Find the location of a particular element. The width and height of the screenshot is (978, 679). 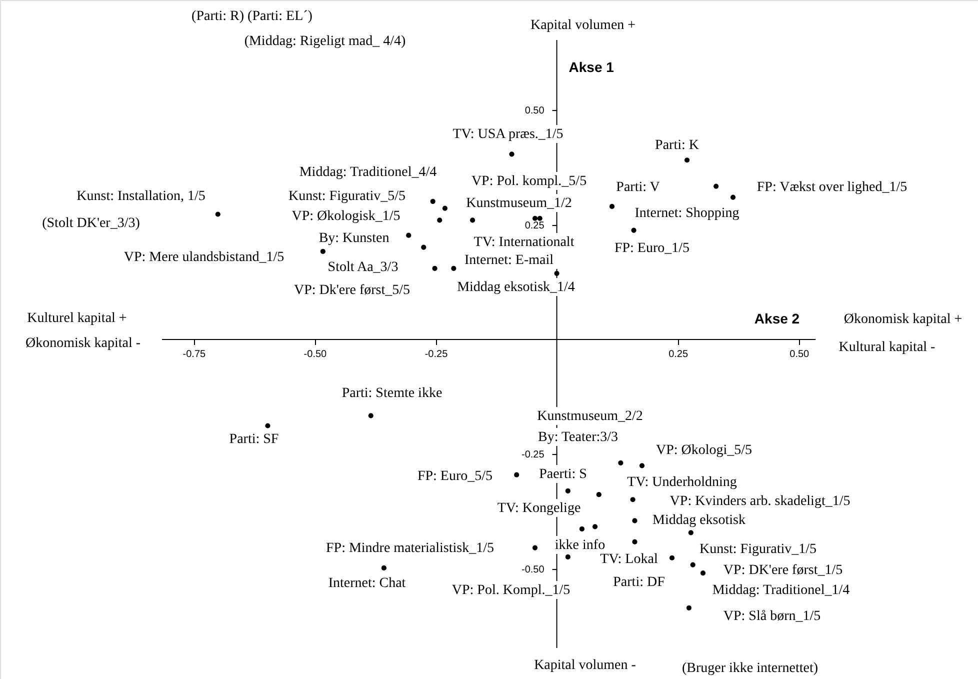

annotation: VP: Økologisk_1/5 is located at coordinates (346, 216).